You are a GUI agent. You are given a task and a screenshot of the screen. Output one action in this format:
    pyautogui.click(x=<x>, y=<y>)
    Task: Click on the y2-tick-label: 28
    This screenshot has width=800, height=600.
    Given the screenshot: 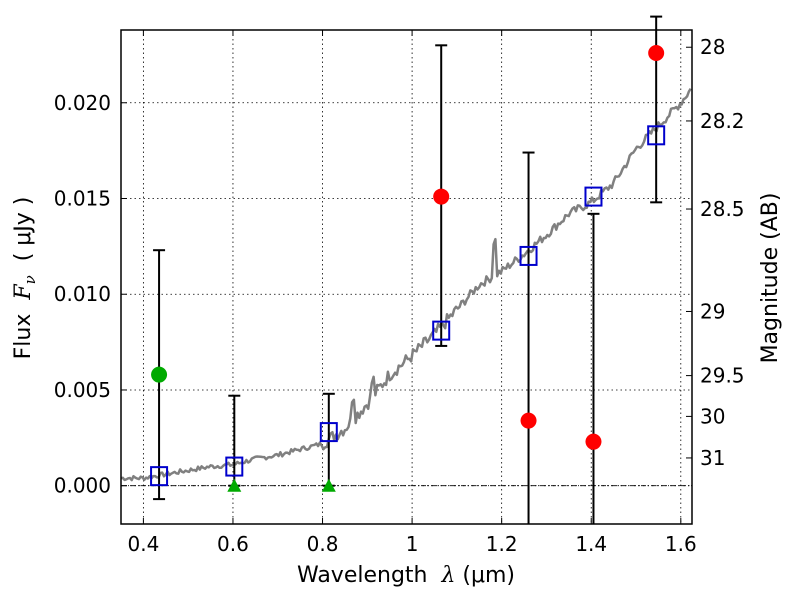 What is the action you would take?
    pyautogui.click(x=712, y=47)
    